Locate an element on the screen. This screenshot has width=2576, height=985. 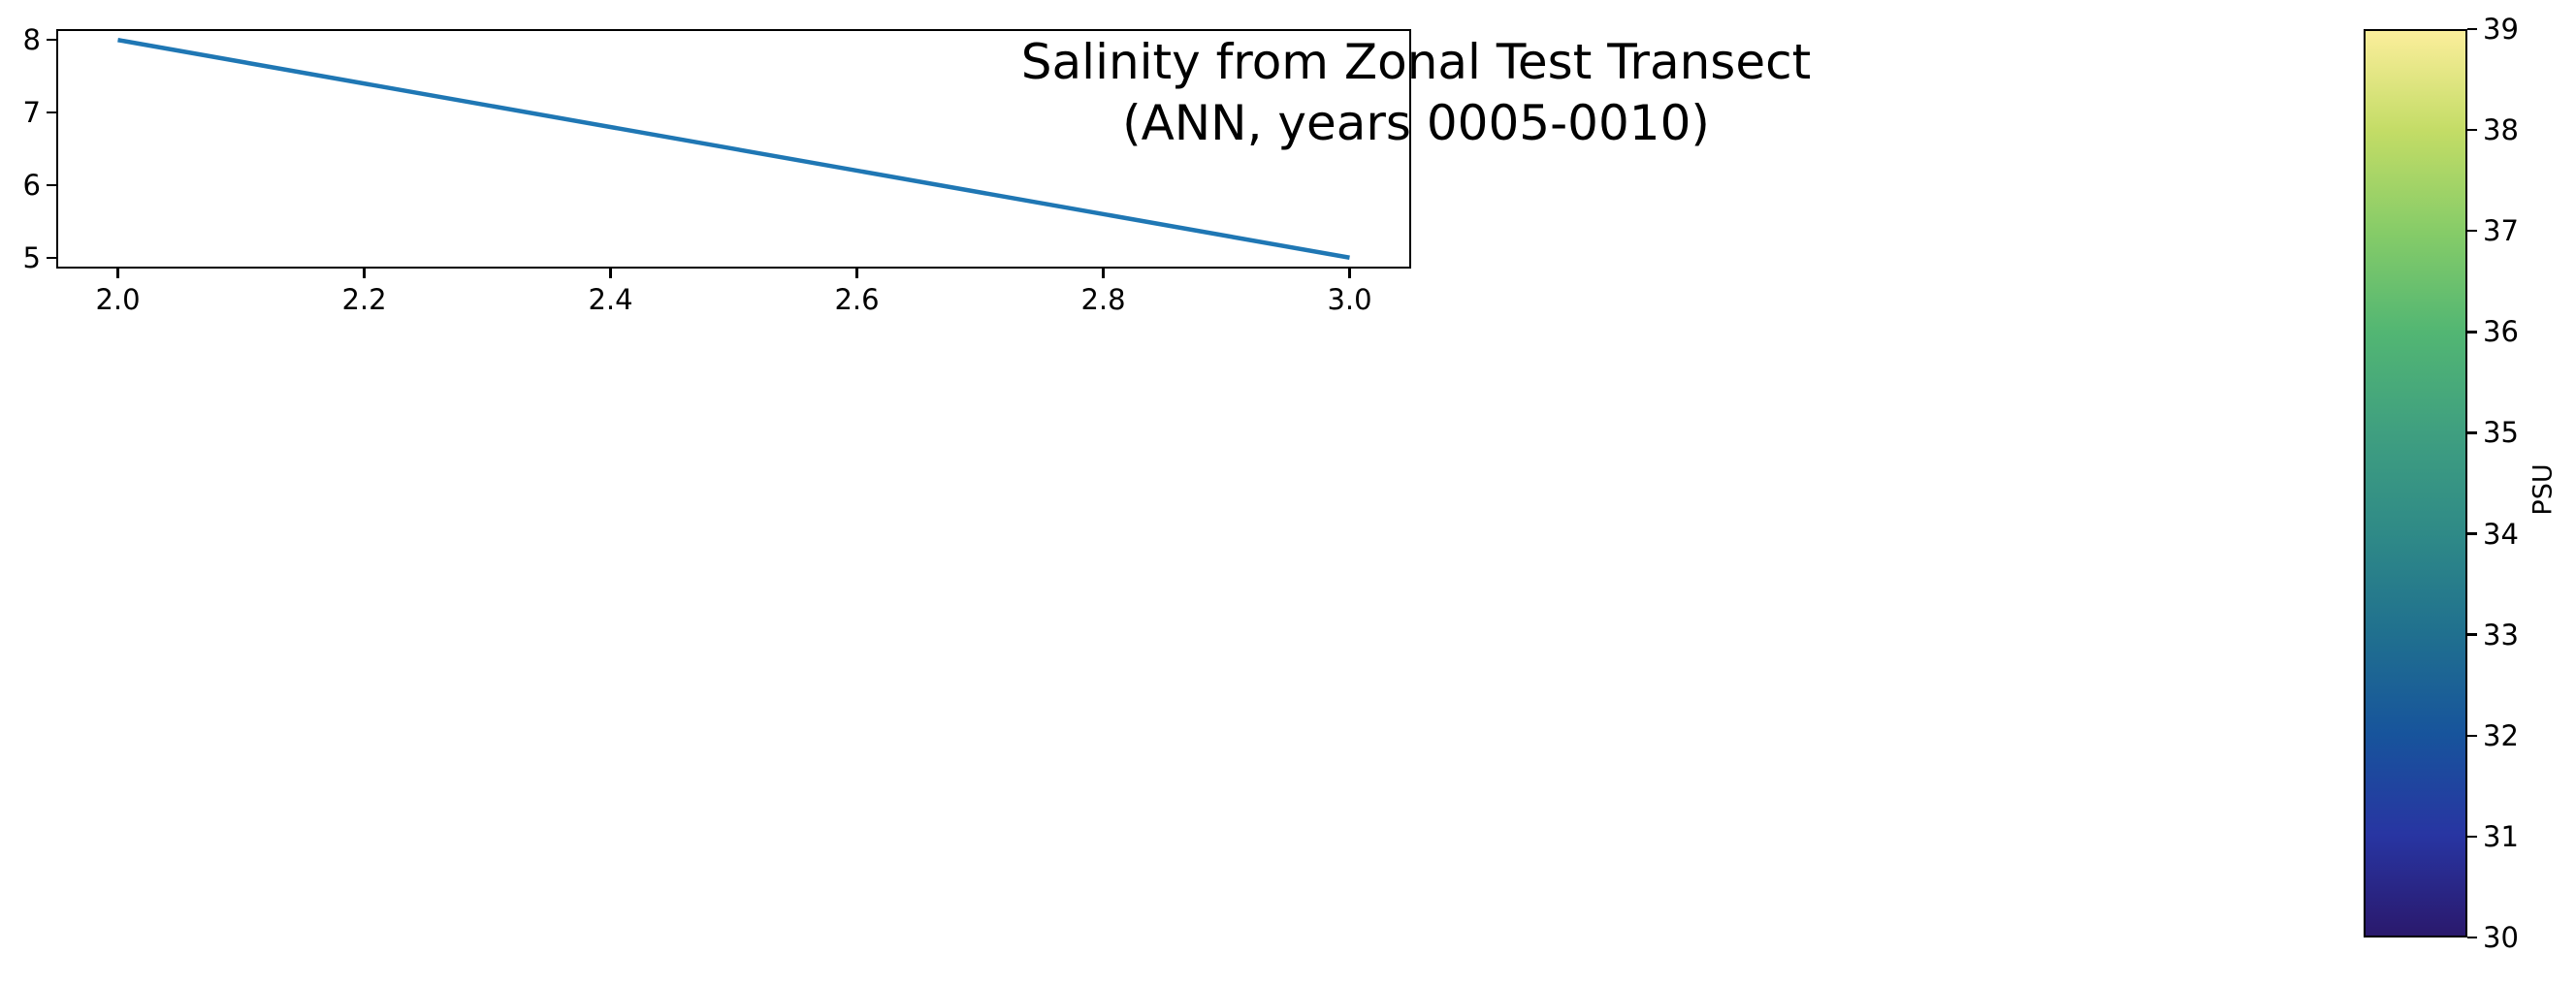
x-tick-label: 2.0 is located at coordinates (118, 299).